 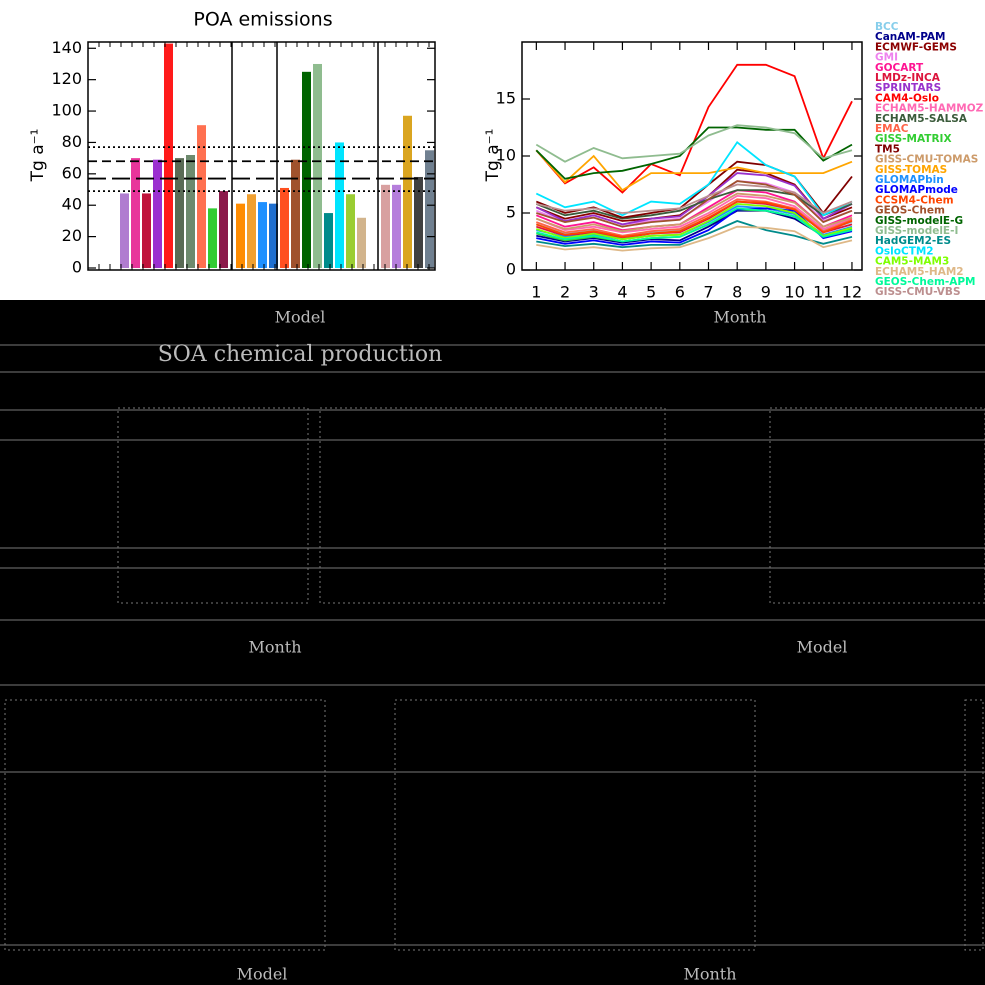 What do you see at coordinates (916, 190) in the screenshot?
I see `legend-entry: GLOMAPmode` at bounding box center [916, 190].